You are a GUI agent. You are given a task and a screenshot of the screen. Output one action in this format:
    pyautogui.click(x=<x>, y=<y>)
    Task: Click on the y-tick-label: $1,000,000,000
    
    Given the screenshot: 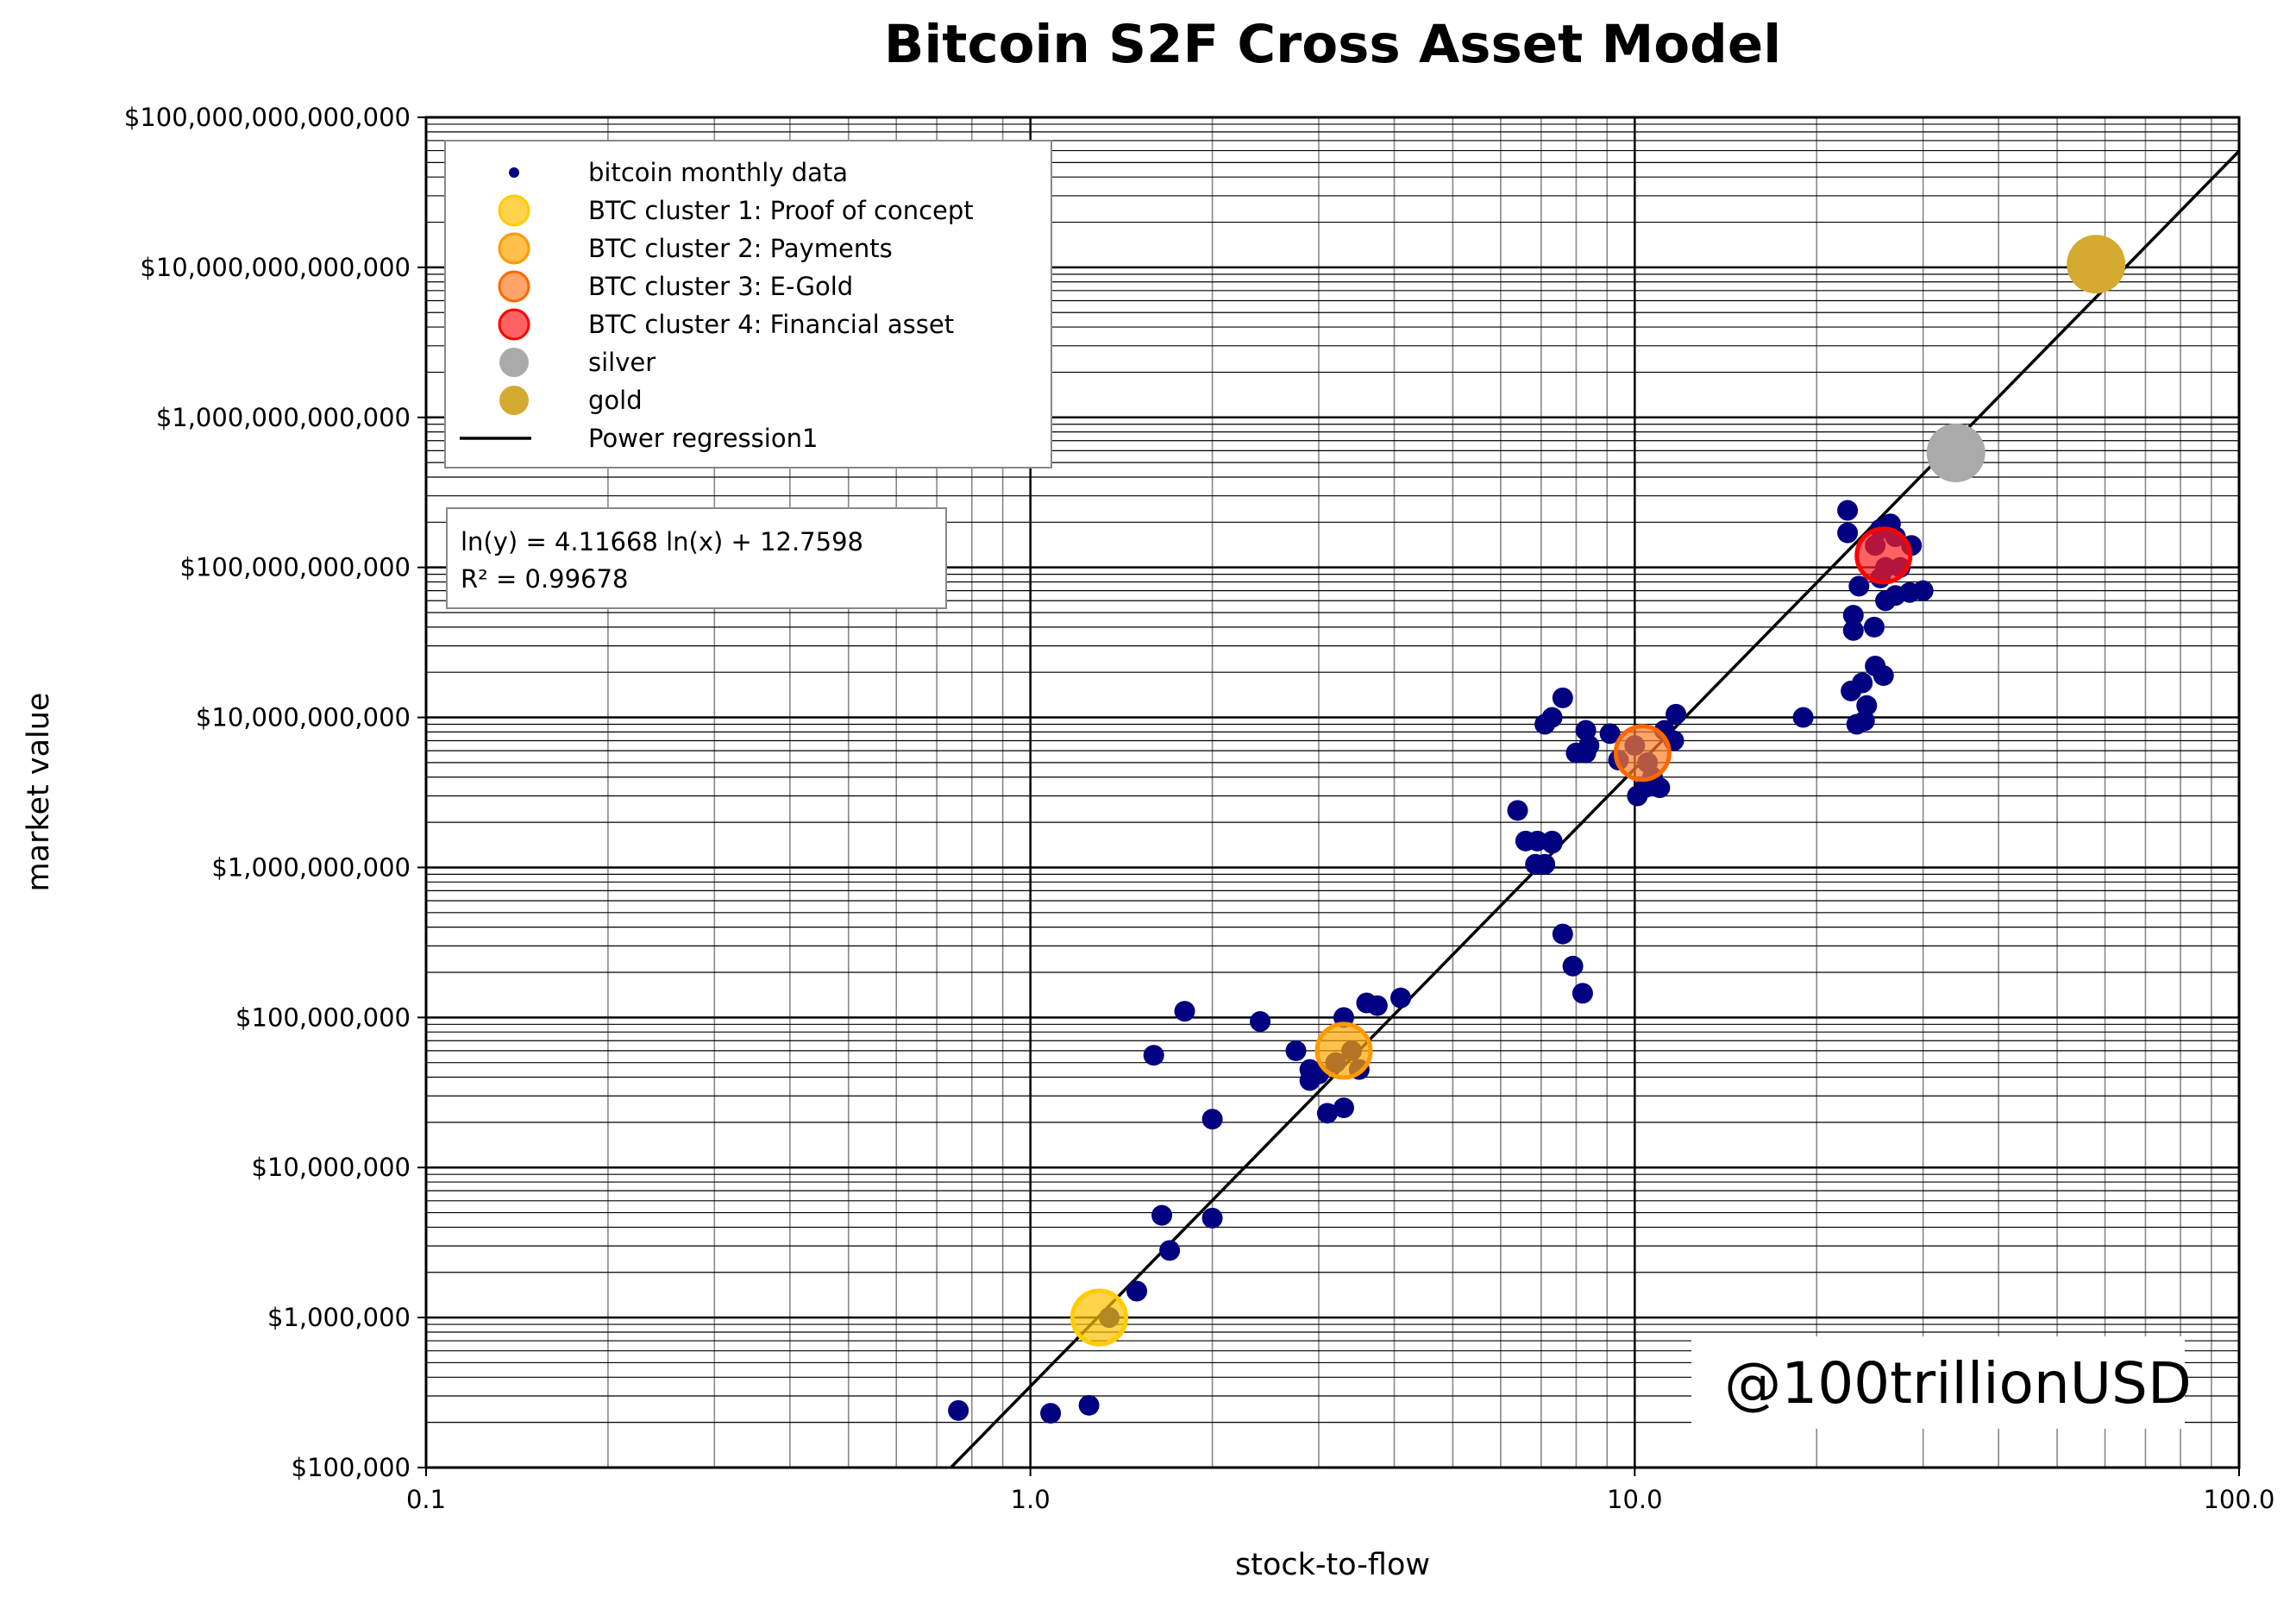 What is the action you would take?
    pyautogui.click(x=311, y=867)
    